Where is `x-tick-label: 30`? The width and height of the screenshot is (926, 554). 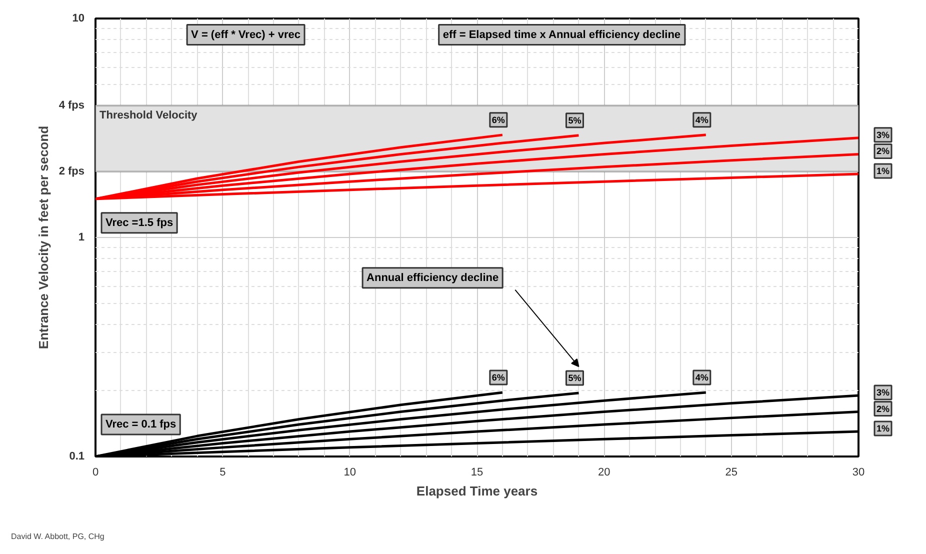 x-tick-label: 30 is located at coordinates (858, 472).